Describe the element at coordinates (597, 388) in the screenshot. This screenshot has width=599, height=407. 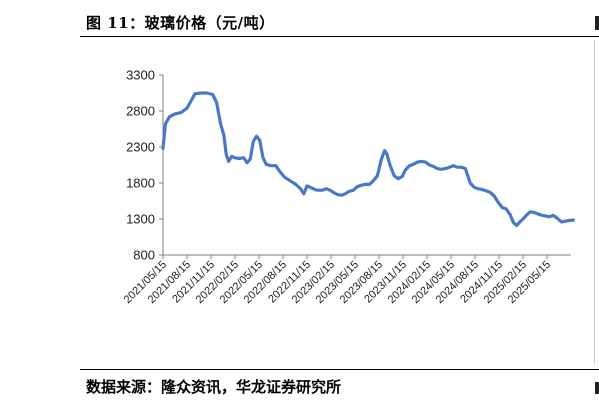
I see `edge-mark-bottom` at that location.